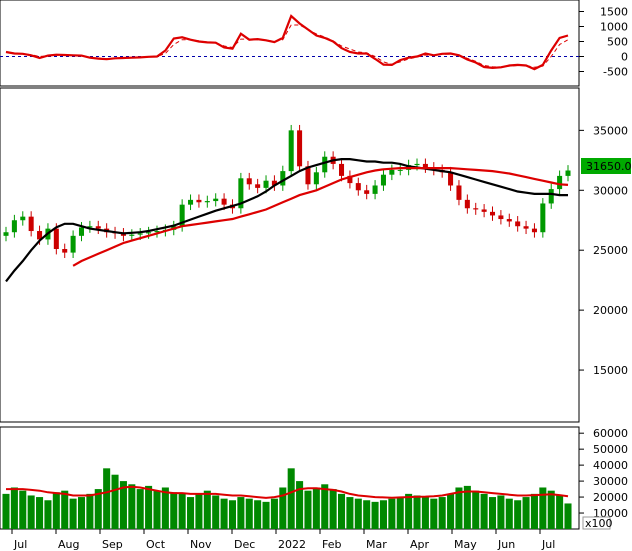 Image resolution: width=632 pixels, height=551 pixels. I want to click on price-axis-tick-label: 35000, so click(610, 130).